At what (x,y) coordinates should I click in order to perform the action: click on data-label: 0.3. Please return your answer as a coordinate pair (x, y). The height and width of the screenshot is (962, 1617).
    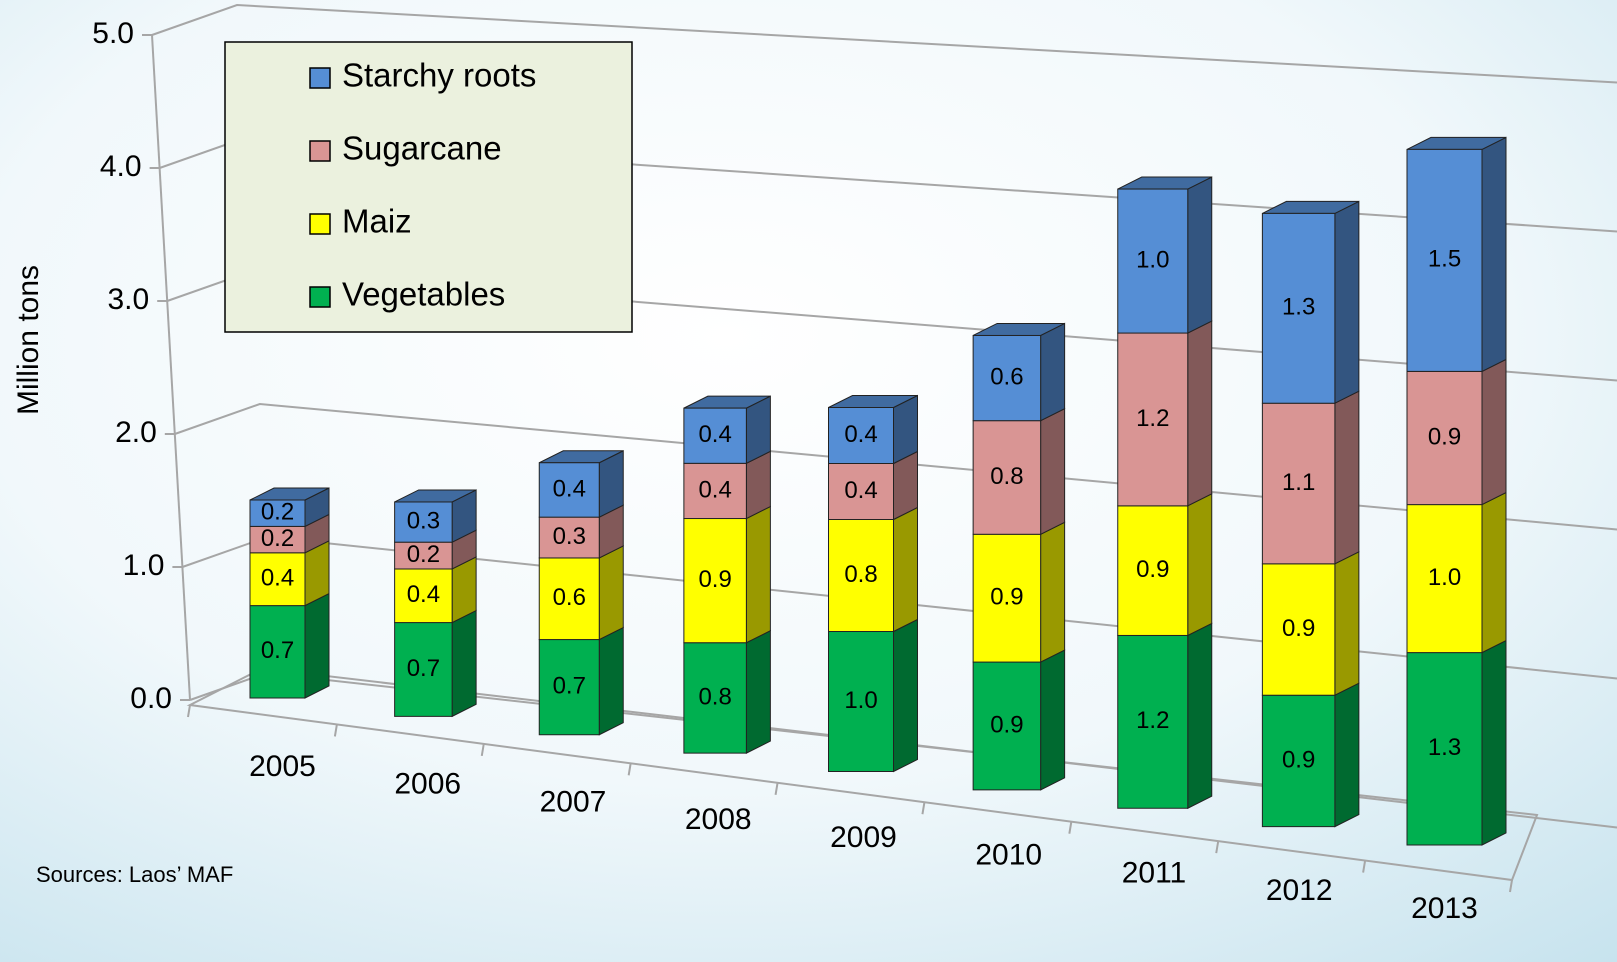
    Looking at the image, I should click on (423, 520).